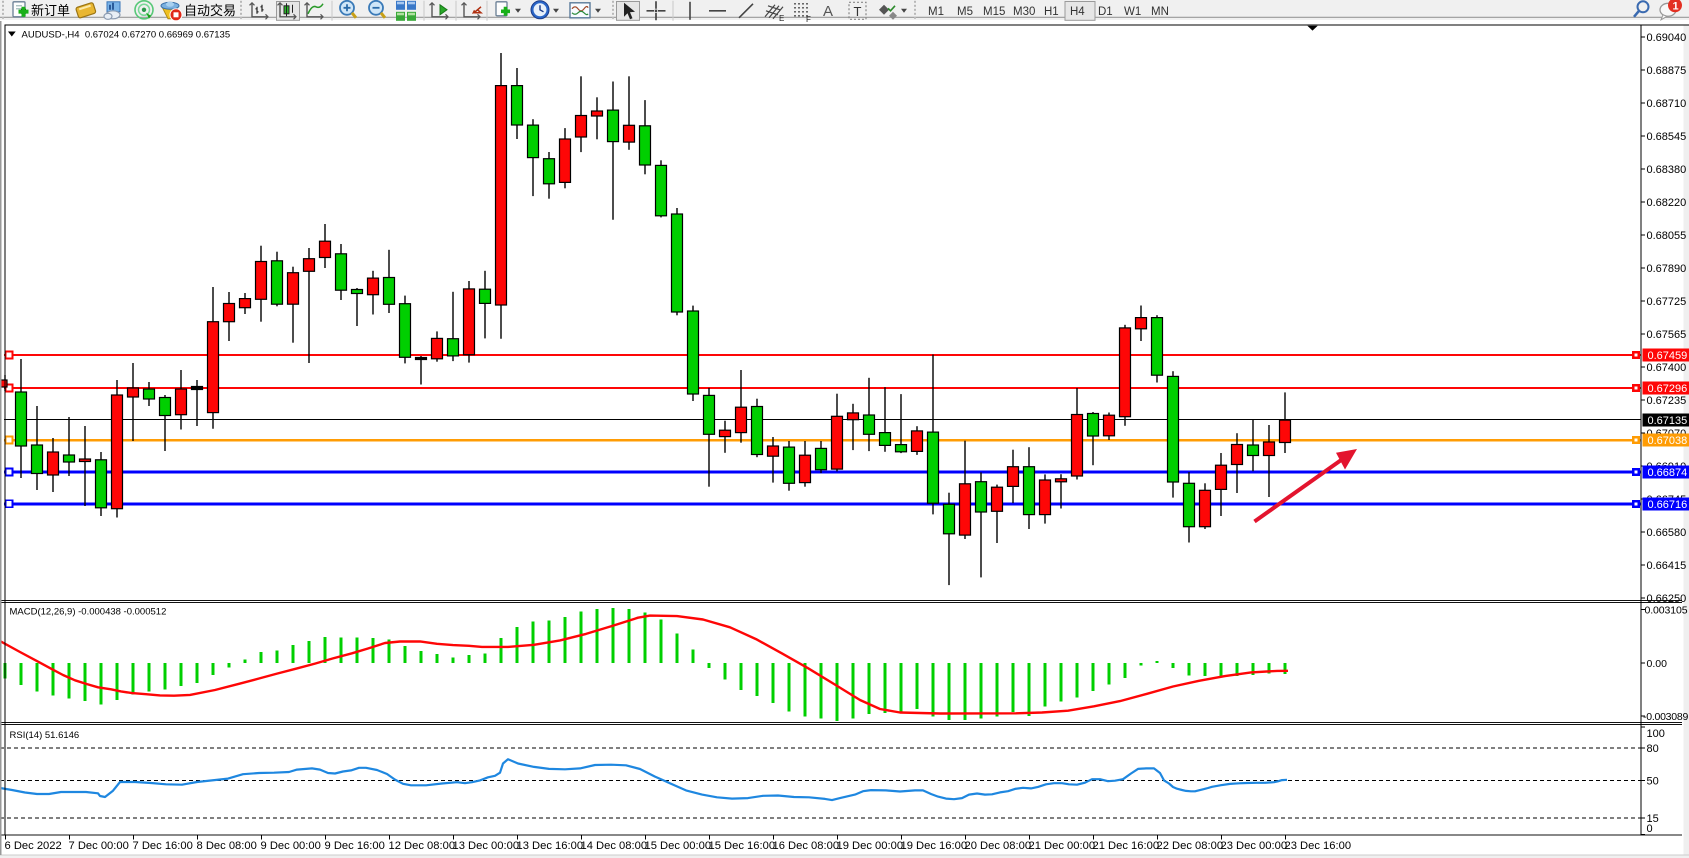 This screenshot has height=858, width=1689. I want to click on svg-text: 0.67459, so click(1668, 356).